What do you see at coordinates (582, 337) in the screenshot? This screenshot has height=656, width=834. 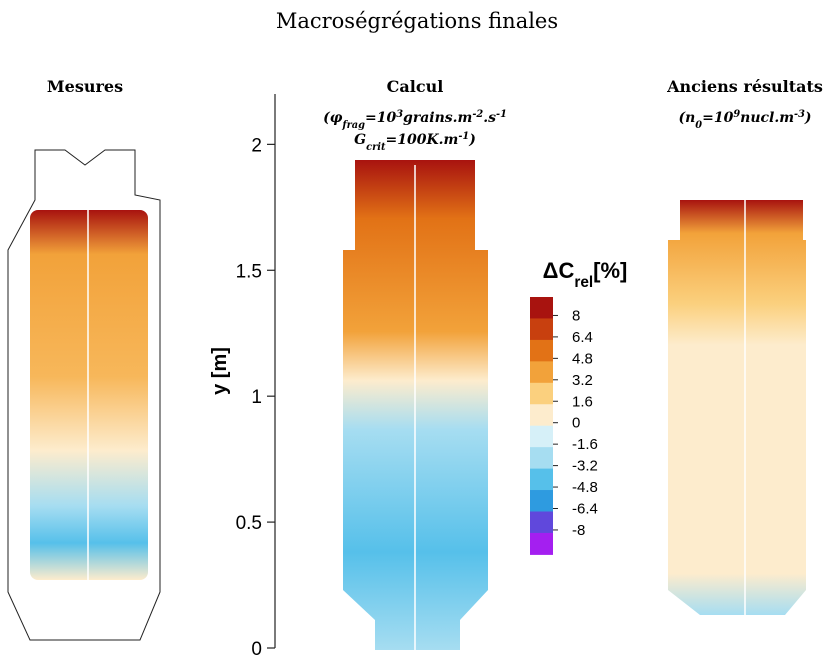 I see `colorbar-label: 6.4` at bounding box center [582, 337].